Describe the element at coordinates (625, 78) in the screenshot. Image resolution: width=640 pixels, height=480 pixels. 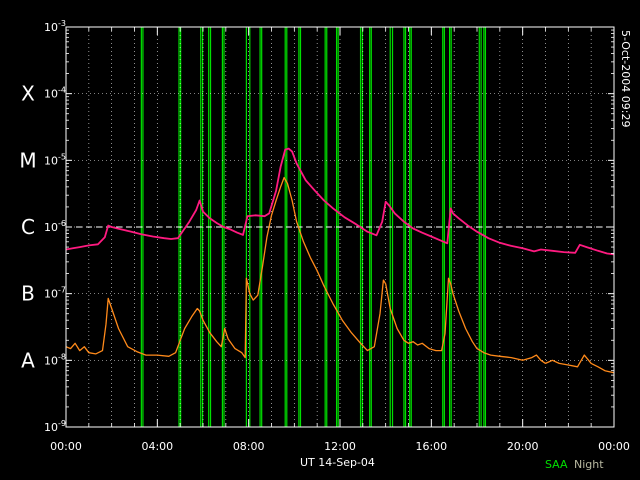
I see `timestamp-label: 5-Oct-2004 09:29` at that location.